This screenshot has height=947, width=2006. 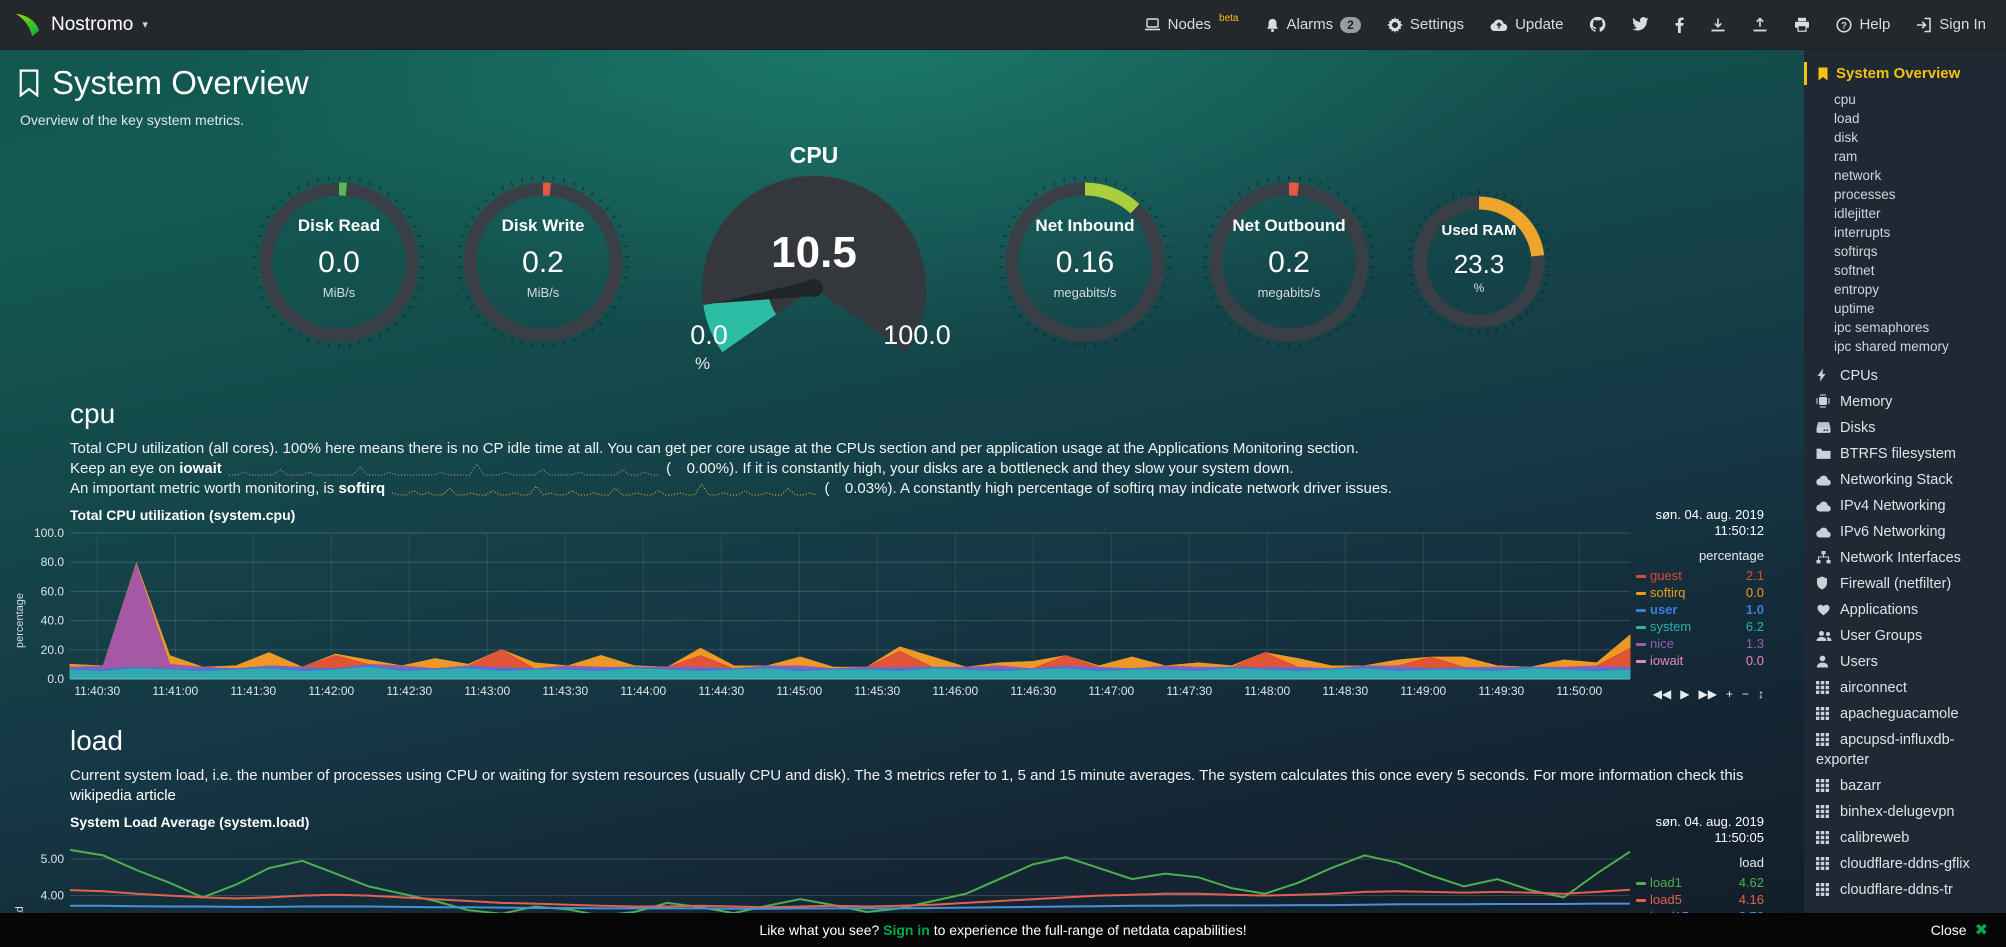 I want to click on sidebar-item-apacheguacamole: apacheguacamole, so click(x=1905, y=714).